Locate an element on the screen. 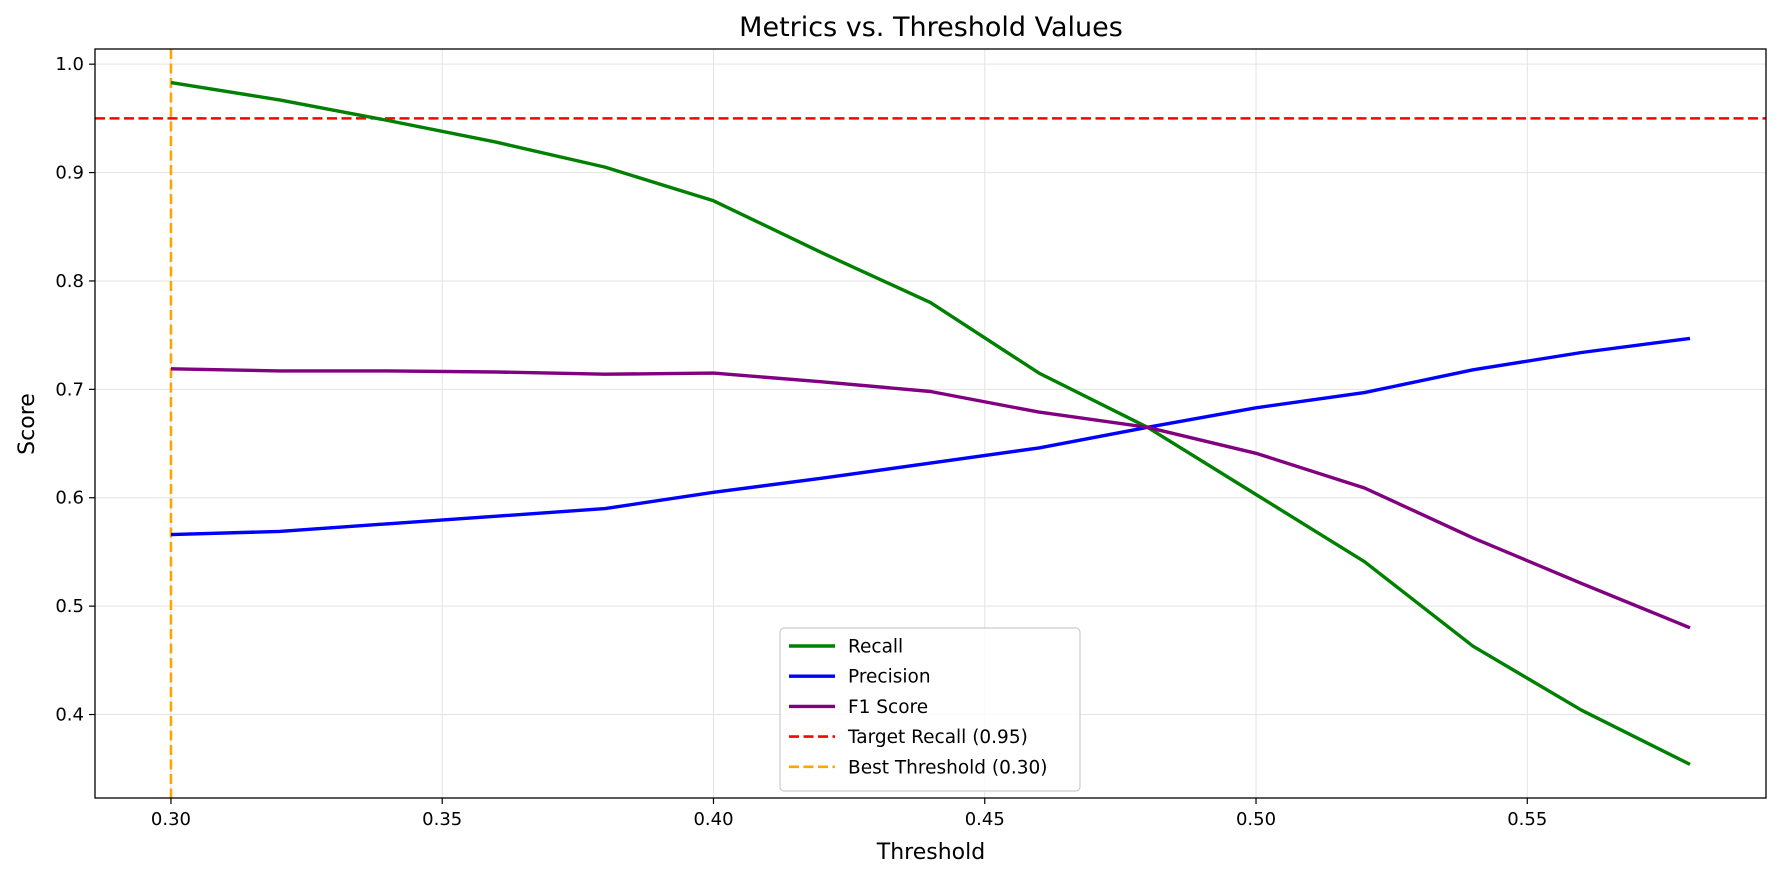  legend-box is located at coordinates (930, 709).